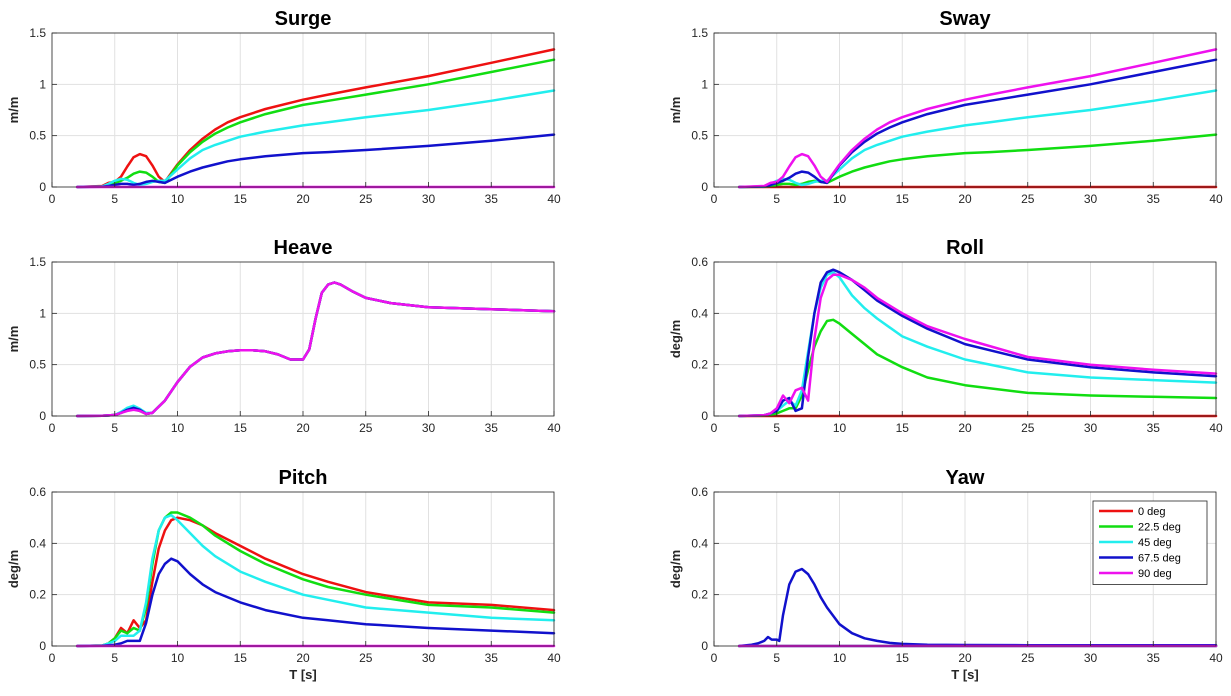 The width and height of the screenshot is (1231, 696). What do you see at coordinates (1155, 543) in the screenshot?
I see `legend-entry: 45 deg` at bounding box center [1155, 543].